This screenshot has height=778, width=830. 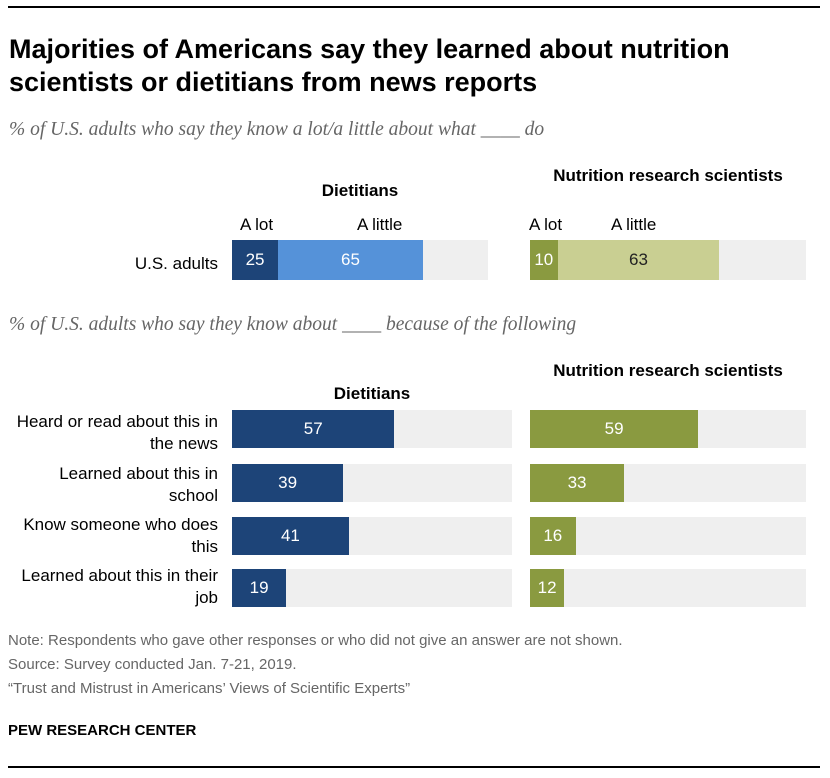 I want to click on track-dietitians-row-1: 57, so click(x=372, y=429).